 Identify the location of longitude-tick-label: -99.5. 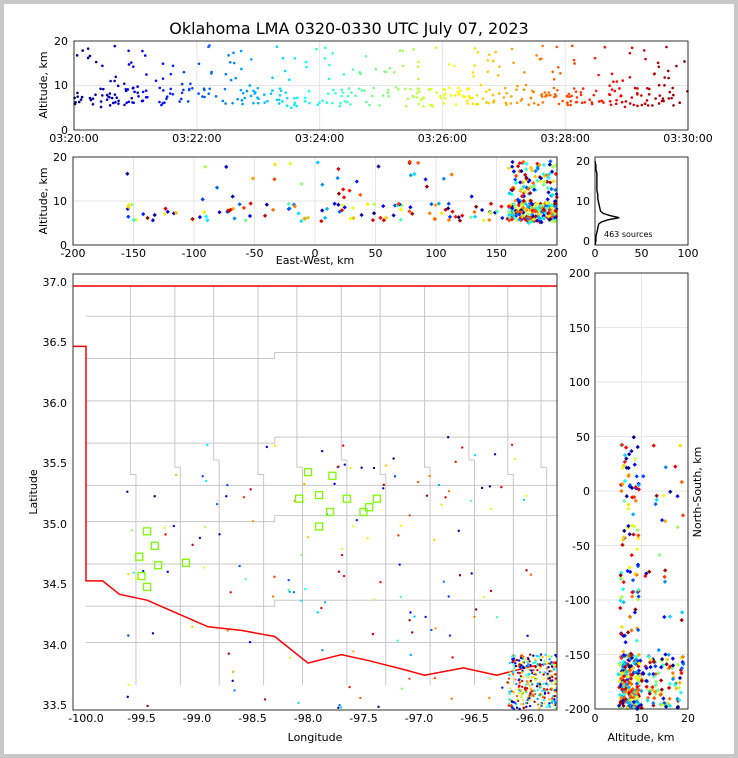
(141, 718).